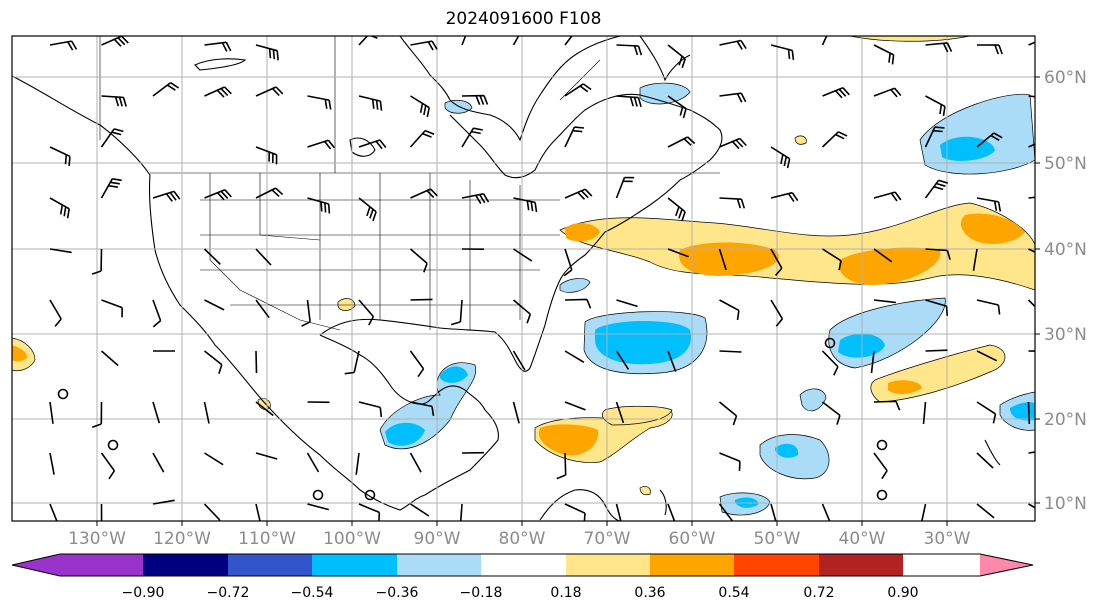 This screenshot has height=615, width=1105. Describe the element at coordinates (1006, 565) in the screenshot. I see `colorbar-extend-high` at that location.